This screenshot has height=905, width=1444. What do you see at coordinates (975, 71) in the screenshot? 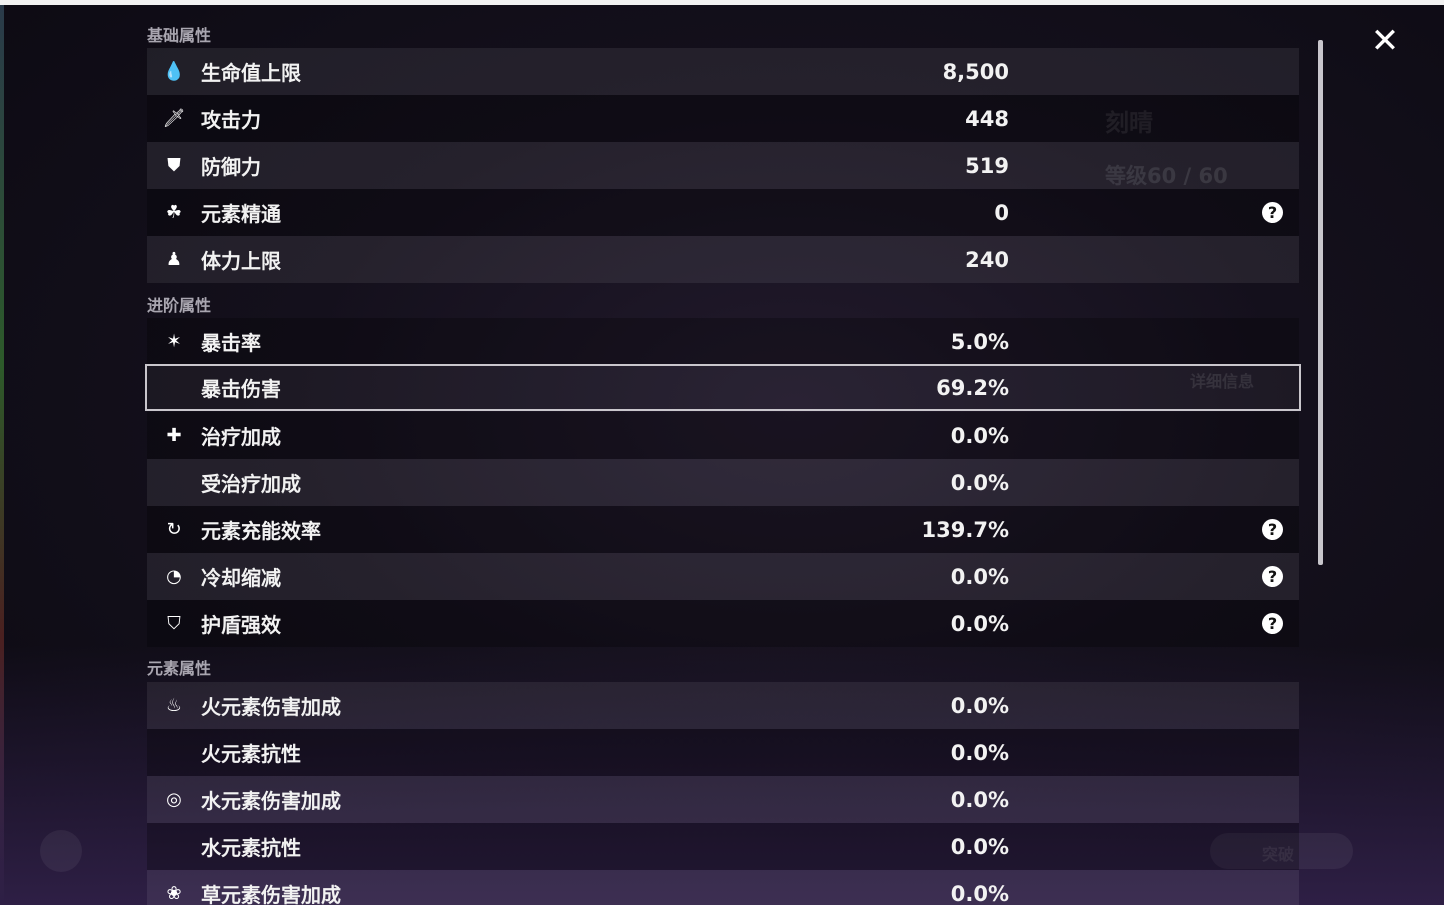
I see `stat-value: 8,500` at bounding box center [975, 71].